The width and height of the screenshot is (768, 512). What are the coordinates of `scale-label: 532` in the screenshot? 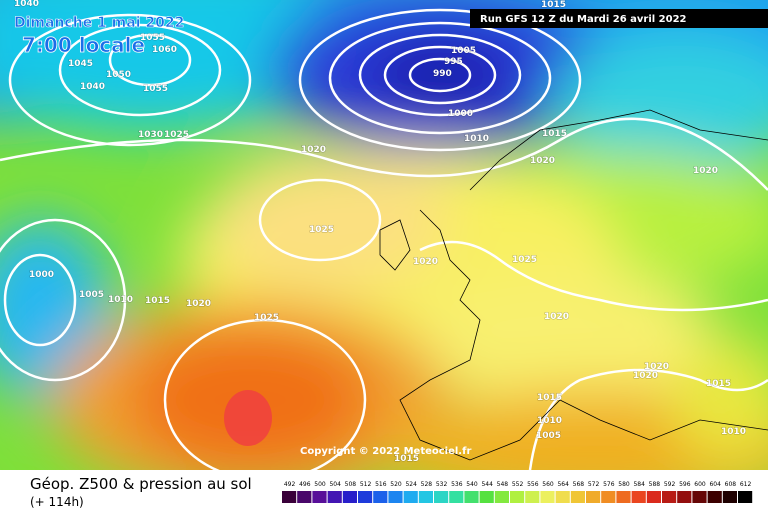 It's located at (442, 484).